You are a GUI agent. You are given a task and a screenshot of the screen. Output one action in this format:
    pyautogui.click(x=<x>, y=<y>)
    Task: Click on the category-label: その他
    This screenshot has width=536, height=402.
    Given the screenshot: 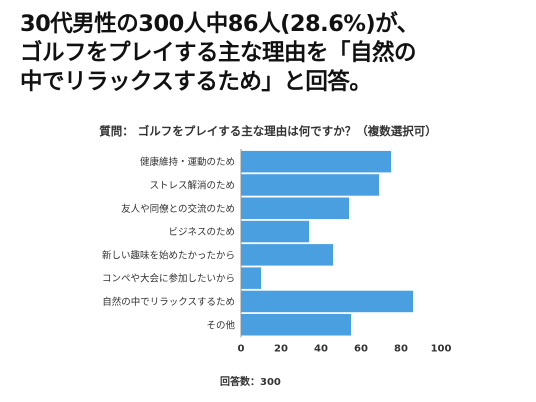 What is the action you would take?
    pyautogui.click(x=220, y=325)
    